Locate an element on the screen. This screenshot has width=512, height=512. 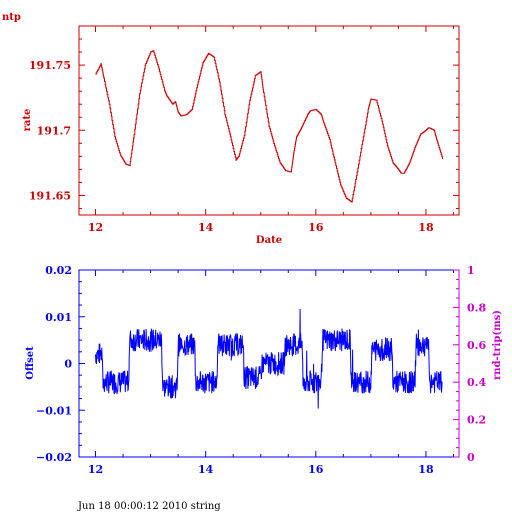
bottom-y-label: Offset is located at coordinates (30, 363).